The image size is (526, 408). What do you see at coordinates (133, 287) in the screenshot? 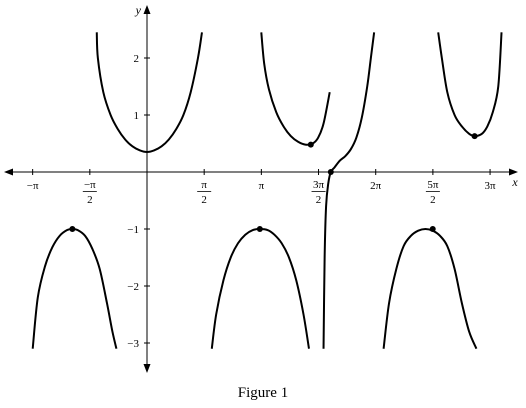
I see `y-tick-label: −2` at bounding box center [133, 287].